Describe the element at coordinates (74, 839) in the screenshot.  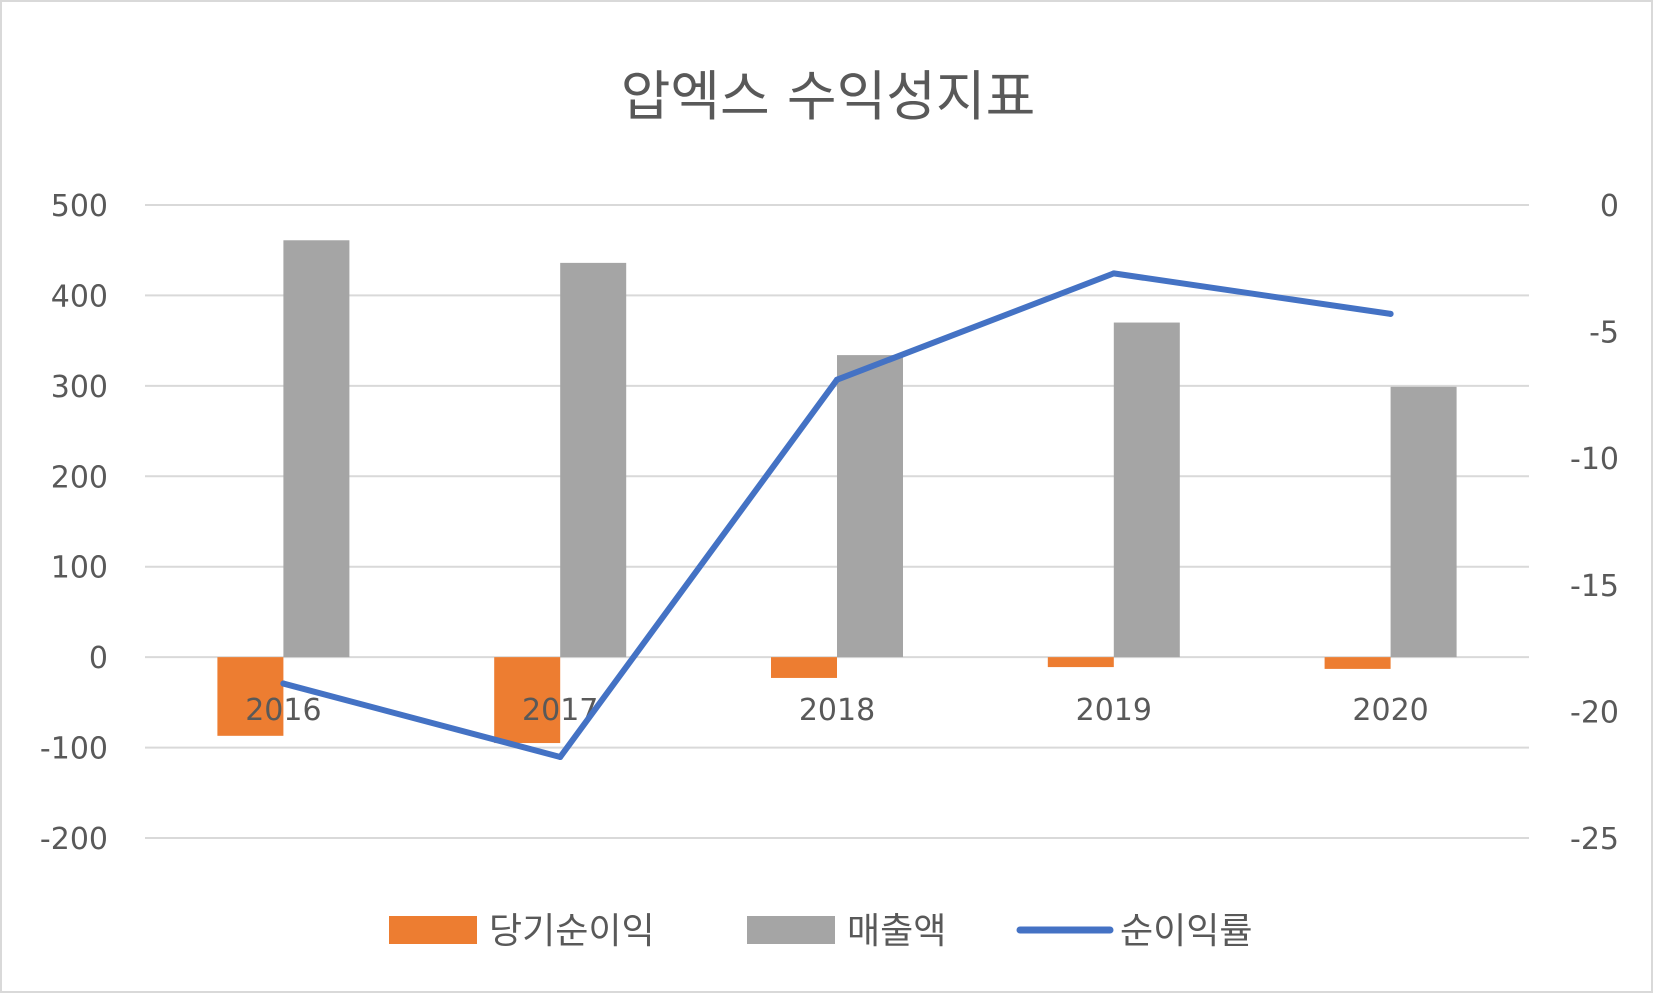
I see `left-tick-label: -200` at that location.